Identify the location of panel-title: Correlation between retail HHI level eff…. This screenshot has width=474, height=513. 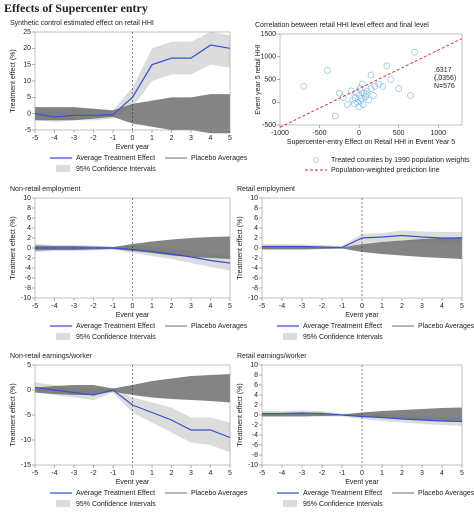
(342, 25).